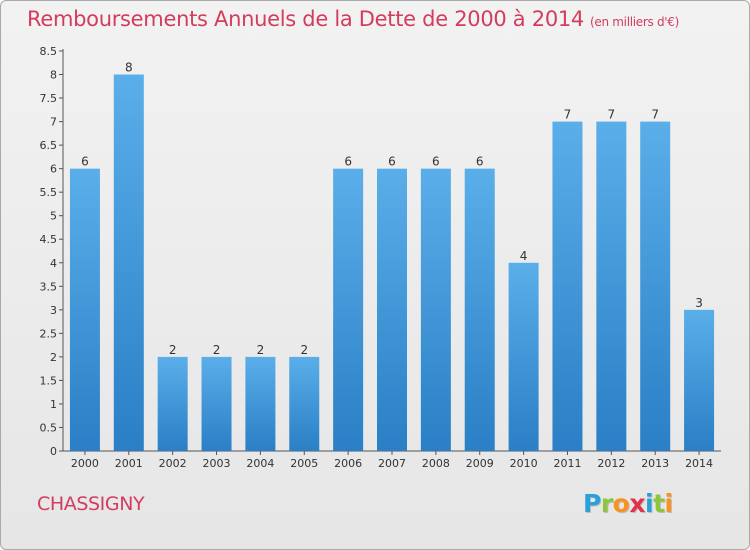  Describe the element at coordinates (304, 463) in the screenshot. I see `x-tick-label: 2005` at that location.